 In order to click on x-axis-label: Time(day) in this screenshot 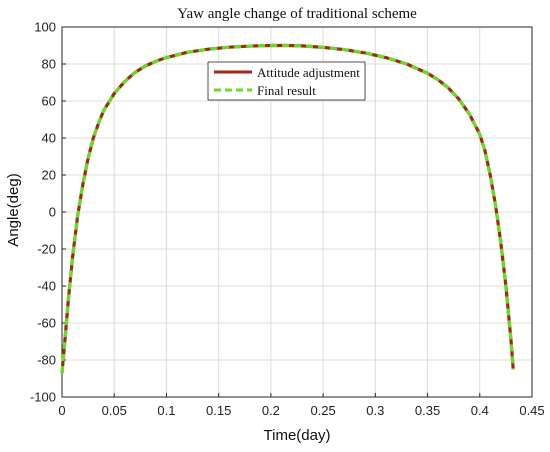, I will do `click(297, 435)`.